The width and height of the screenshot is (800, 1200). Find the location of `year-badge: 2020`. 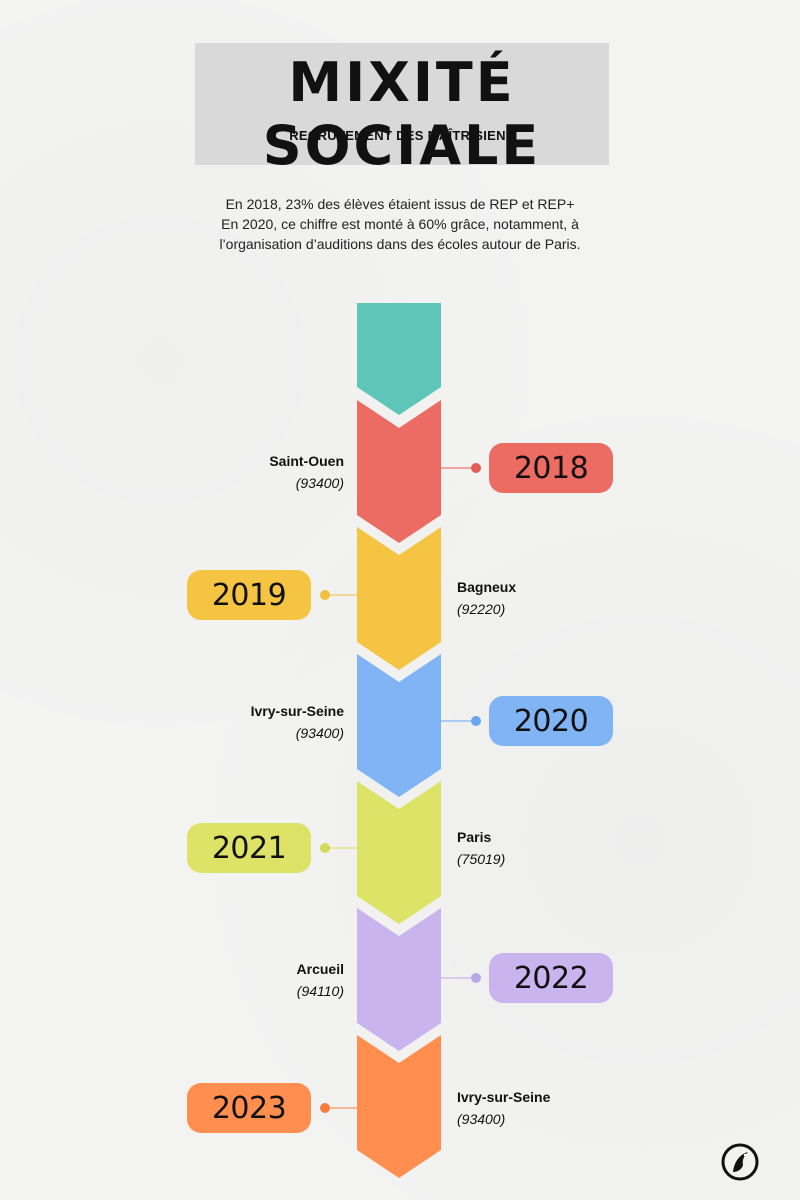

year-badge: 2020 is located at coordinates (551, 721).